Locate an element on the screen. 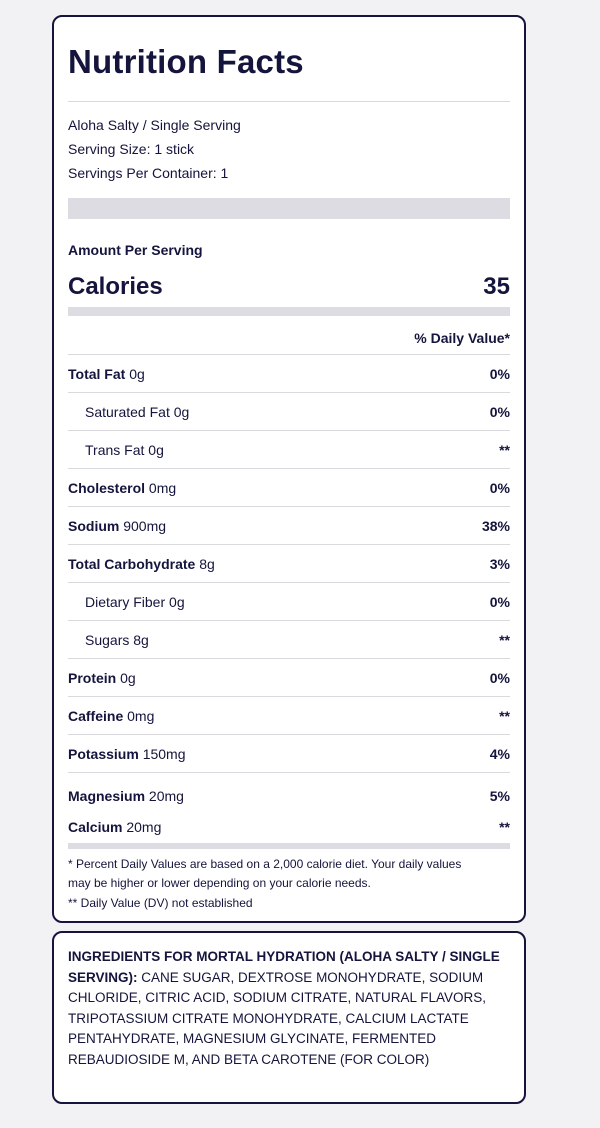  nutrition-facts-title: Nutrition Facts is located at coordinates (186, 61).